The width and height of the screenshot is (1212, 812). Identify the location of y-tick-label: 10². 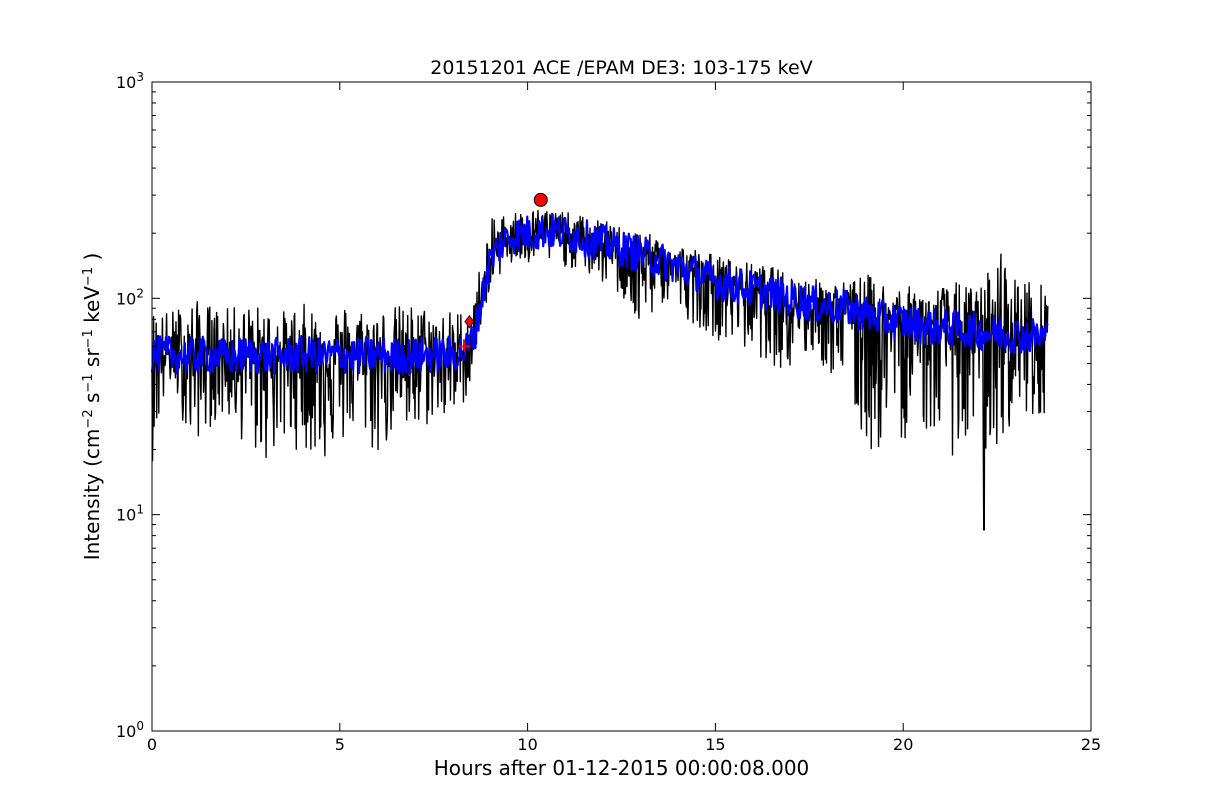
(130, 297).